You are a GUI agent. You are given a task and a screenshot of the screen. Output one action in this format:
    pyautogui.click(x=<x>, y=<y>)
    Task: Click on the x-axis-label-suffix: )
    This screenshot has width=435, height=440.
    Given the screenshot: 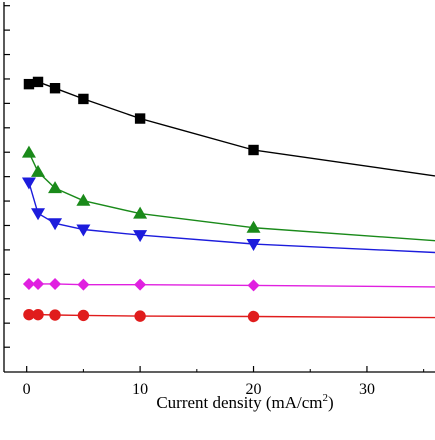 What is the action you would take?
    pyautogui.click(x=331, y=402)
    